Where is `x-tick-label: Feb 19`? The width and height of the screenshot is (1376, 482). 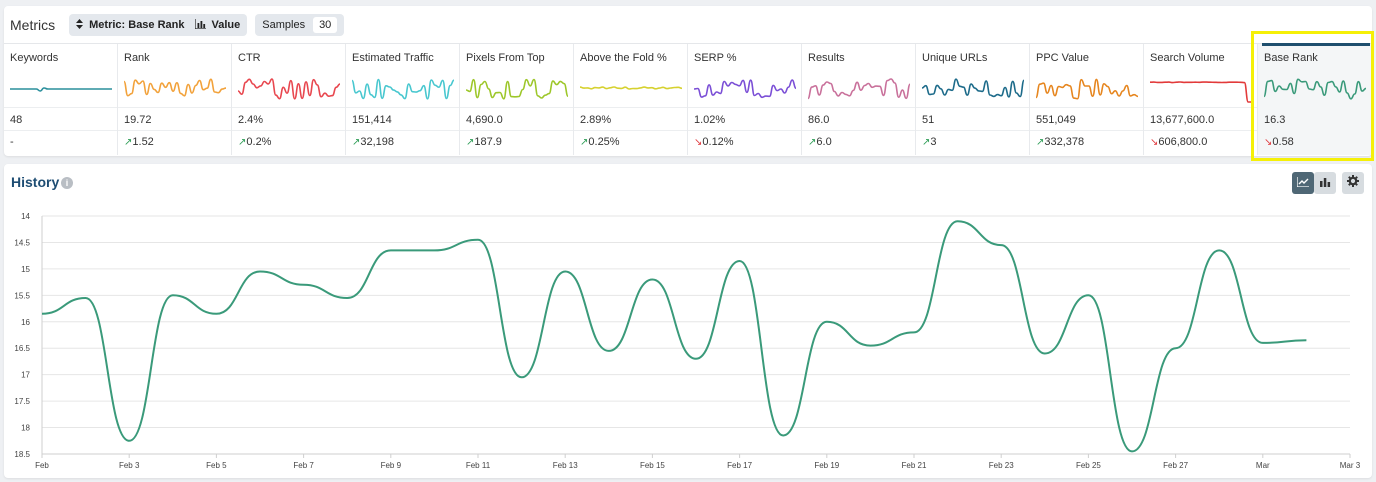
x-tick-label: Feb 19 is located at coordinates (826, 465).